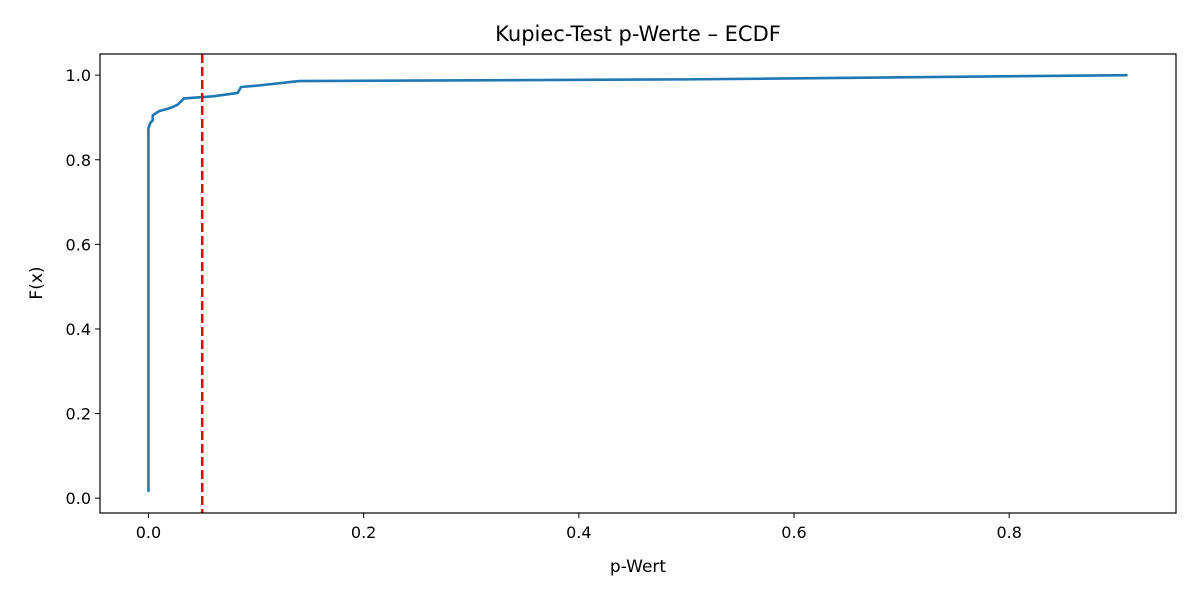 The height and width of the screenshot is (600, 1200). What do you see at coordinates (148, 532) in the screenshot?
I see `x-tick-label: 0.0` at bounding box center [148, 532].